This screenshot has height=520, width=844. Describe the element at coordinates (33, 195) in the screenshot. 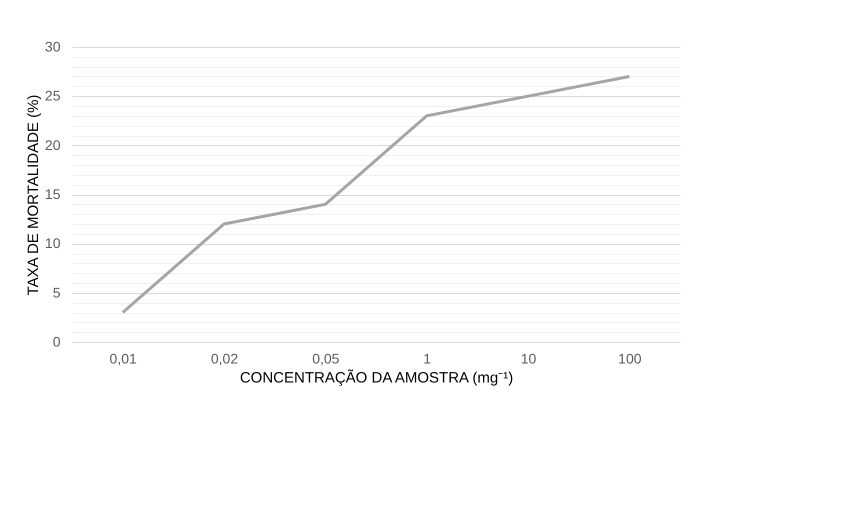

I see `y-axis-title: TAXA DE MORTALIDADE (%)` at that location.